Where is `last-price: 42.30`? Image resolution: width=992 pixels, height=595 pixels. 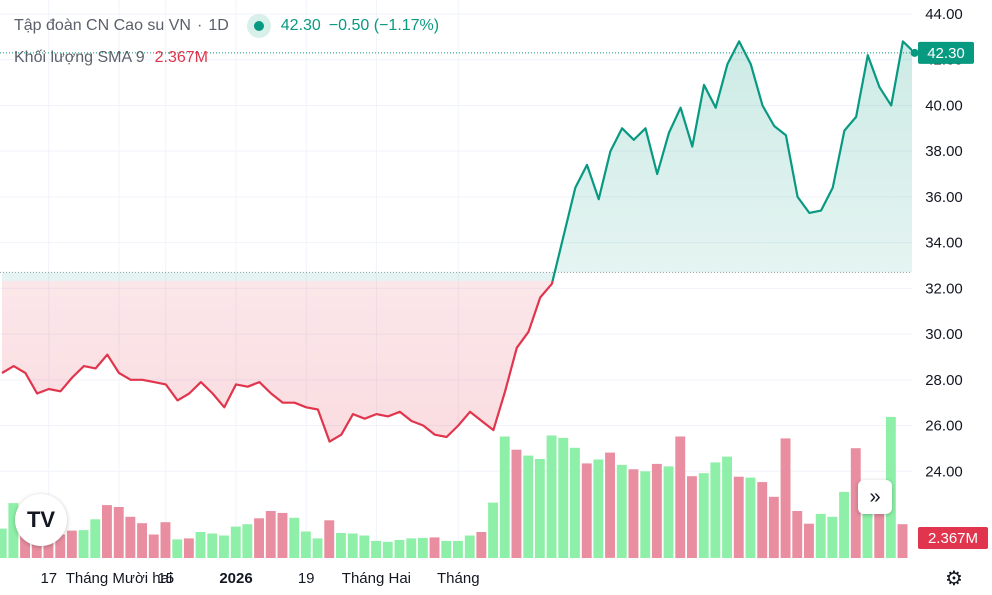 last-price: 42.30 is located at coordinates (300, 25).